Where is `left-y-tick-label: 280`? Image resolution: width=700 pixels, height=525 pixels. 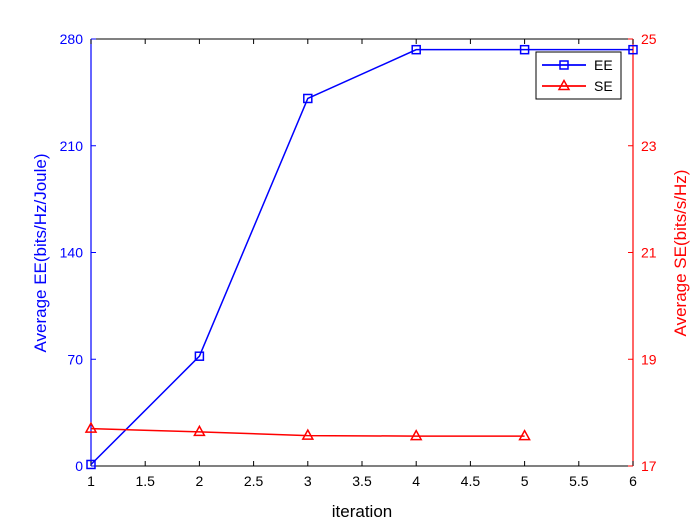 left-y-tick-label: 280 is located at coordinates (72, 39).